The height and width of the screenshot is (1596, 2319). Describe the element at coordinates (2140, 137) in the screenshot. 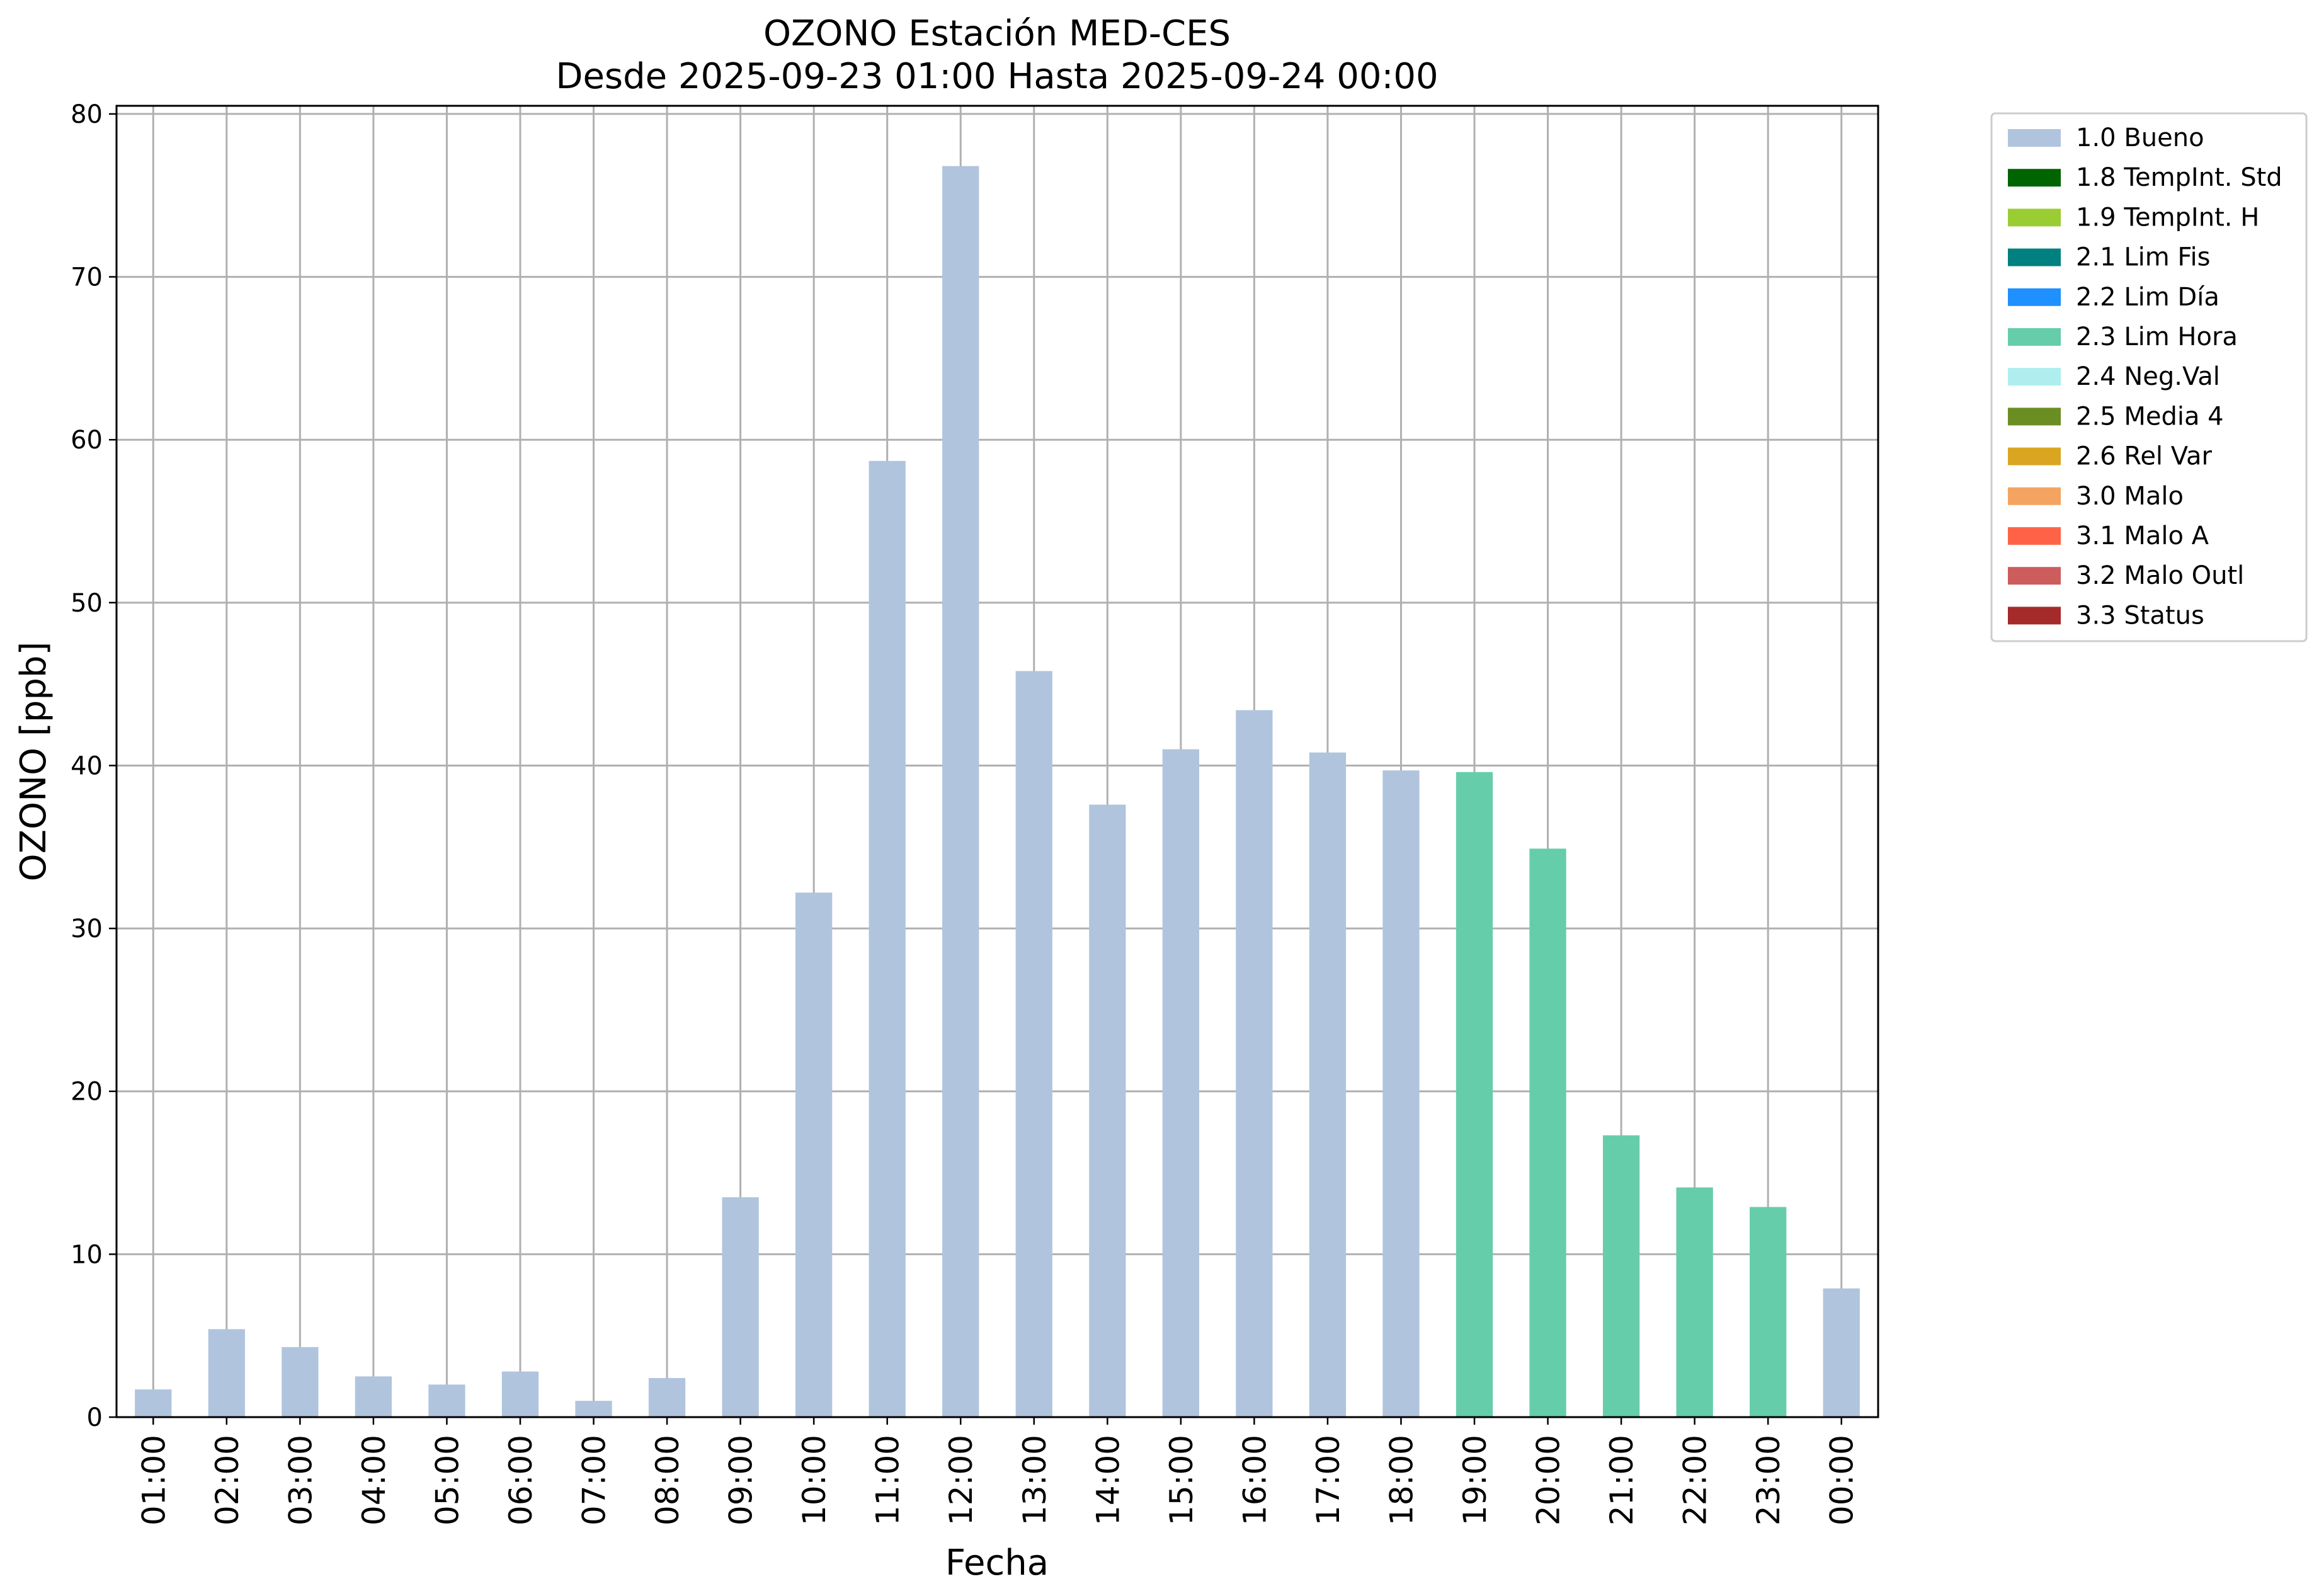

I see `legend-label: 1.0 Bueno` at that location.